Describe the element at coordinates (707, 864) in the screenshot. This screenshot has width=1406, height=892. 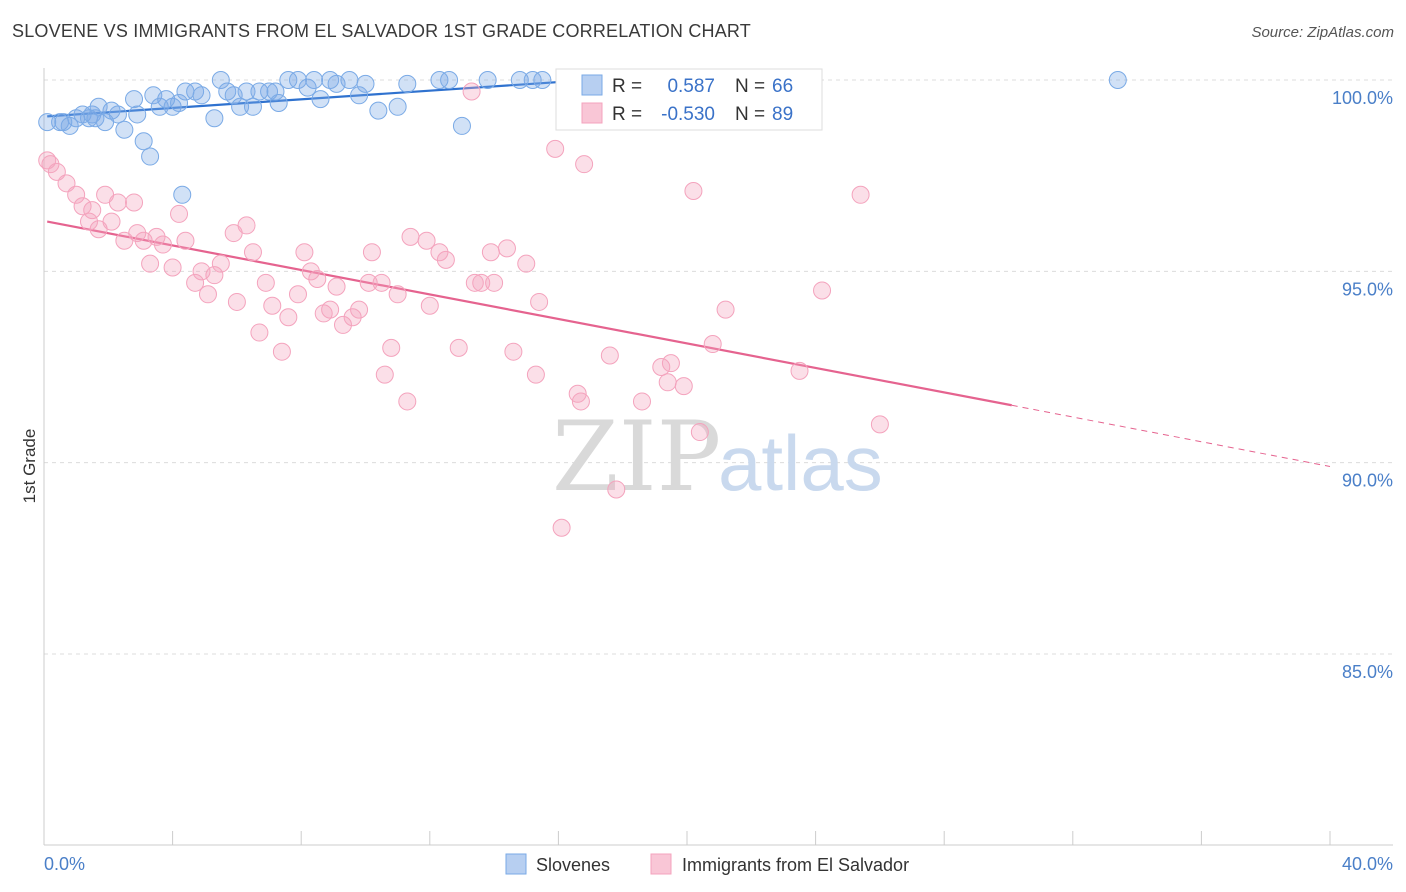
I see `bottom-legend: Slovenes Immigrants from El Salvador` at that location.